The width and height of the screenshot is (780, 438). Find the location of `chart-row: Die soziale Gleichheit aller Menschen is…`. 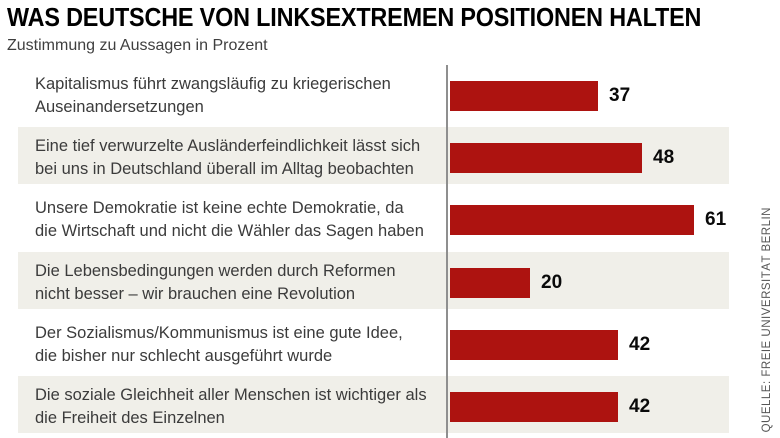

chart-row: Die soziale Gleichheit aller Menschen is… is located at coordinates (373, 406).